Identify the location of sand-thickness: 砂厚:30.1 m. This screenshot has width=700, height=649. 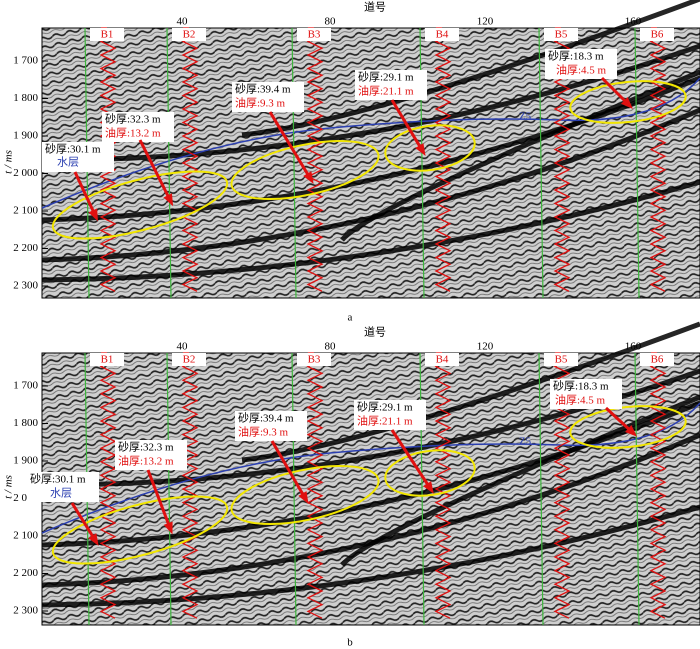
(58, 479).